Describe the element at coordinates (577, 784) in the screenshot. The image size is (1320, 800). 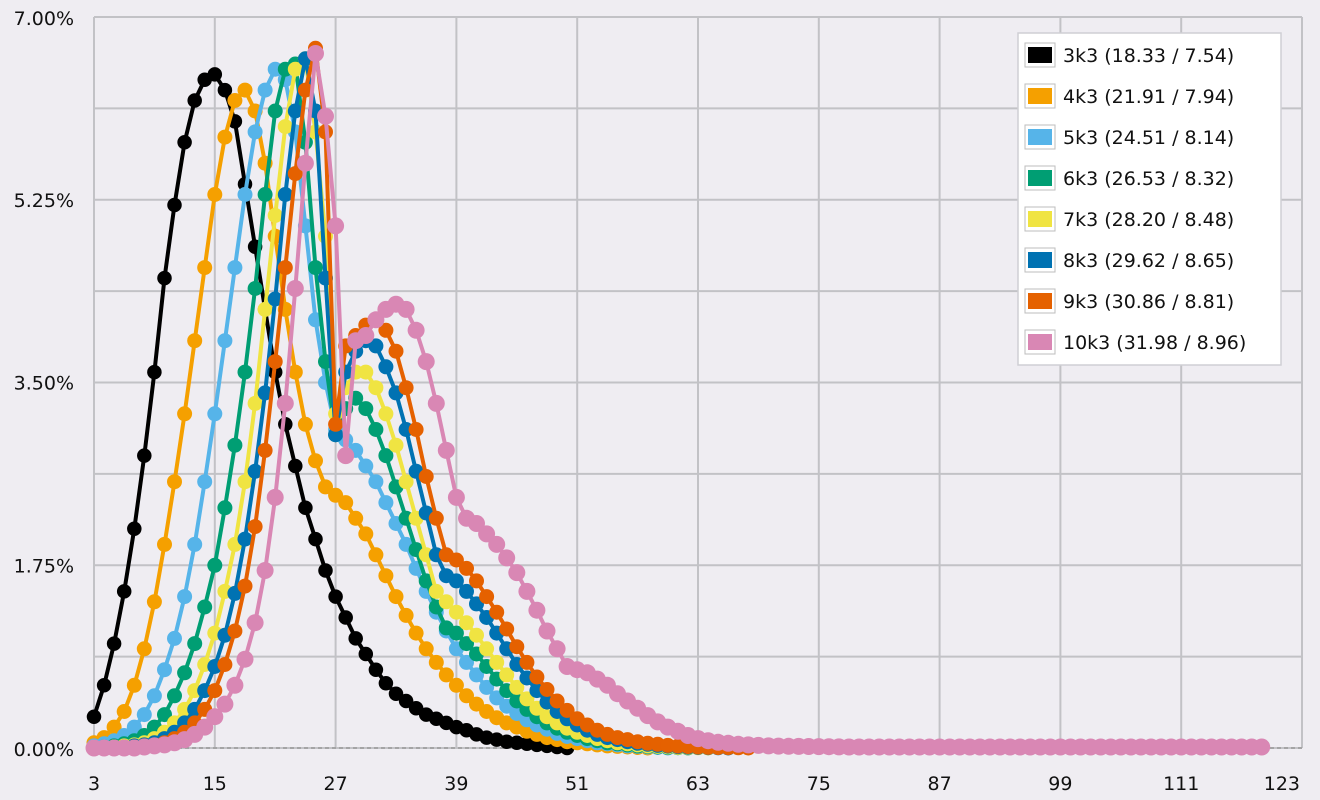
I see `x-tick-label: 51` at that location.